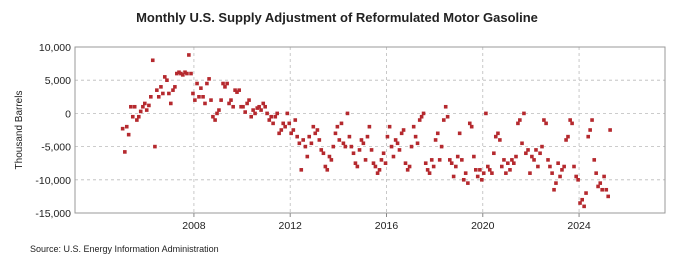  What do you see at coordinates (53, 214) in the screenshot?
I see `y-tick-label: -15,000` at bounding box center [53, 214].